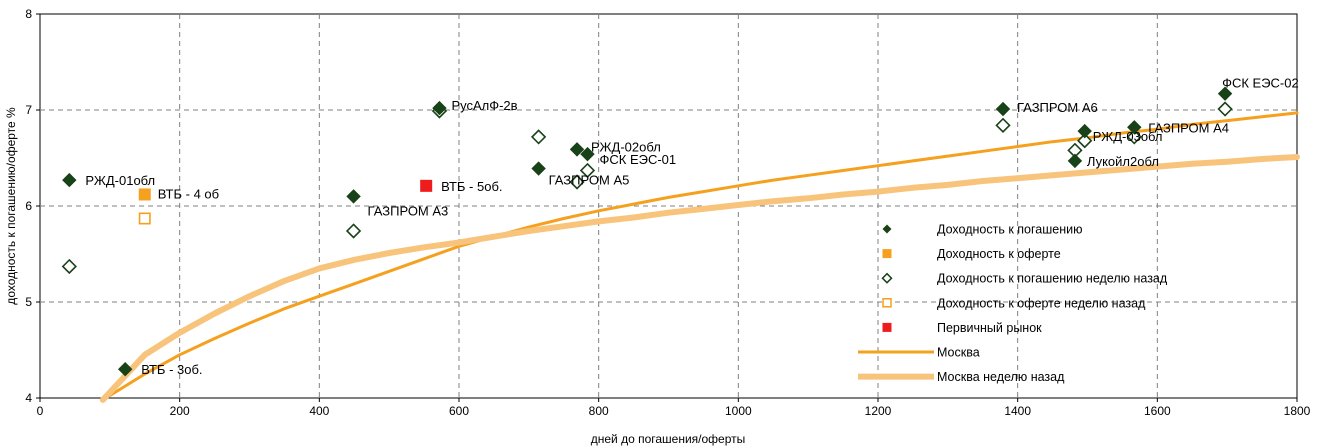  I want to click on y-tick-label: 6, so click(28, 206).